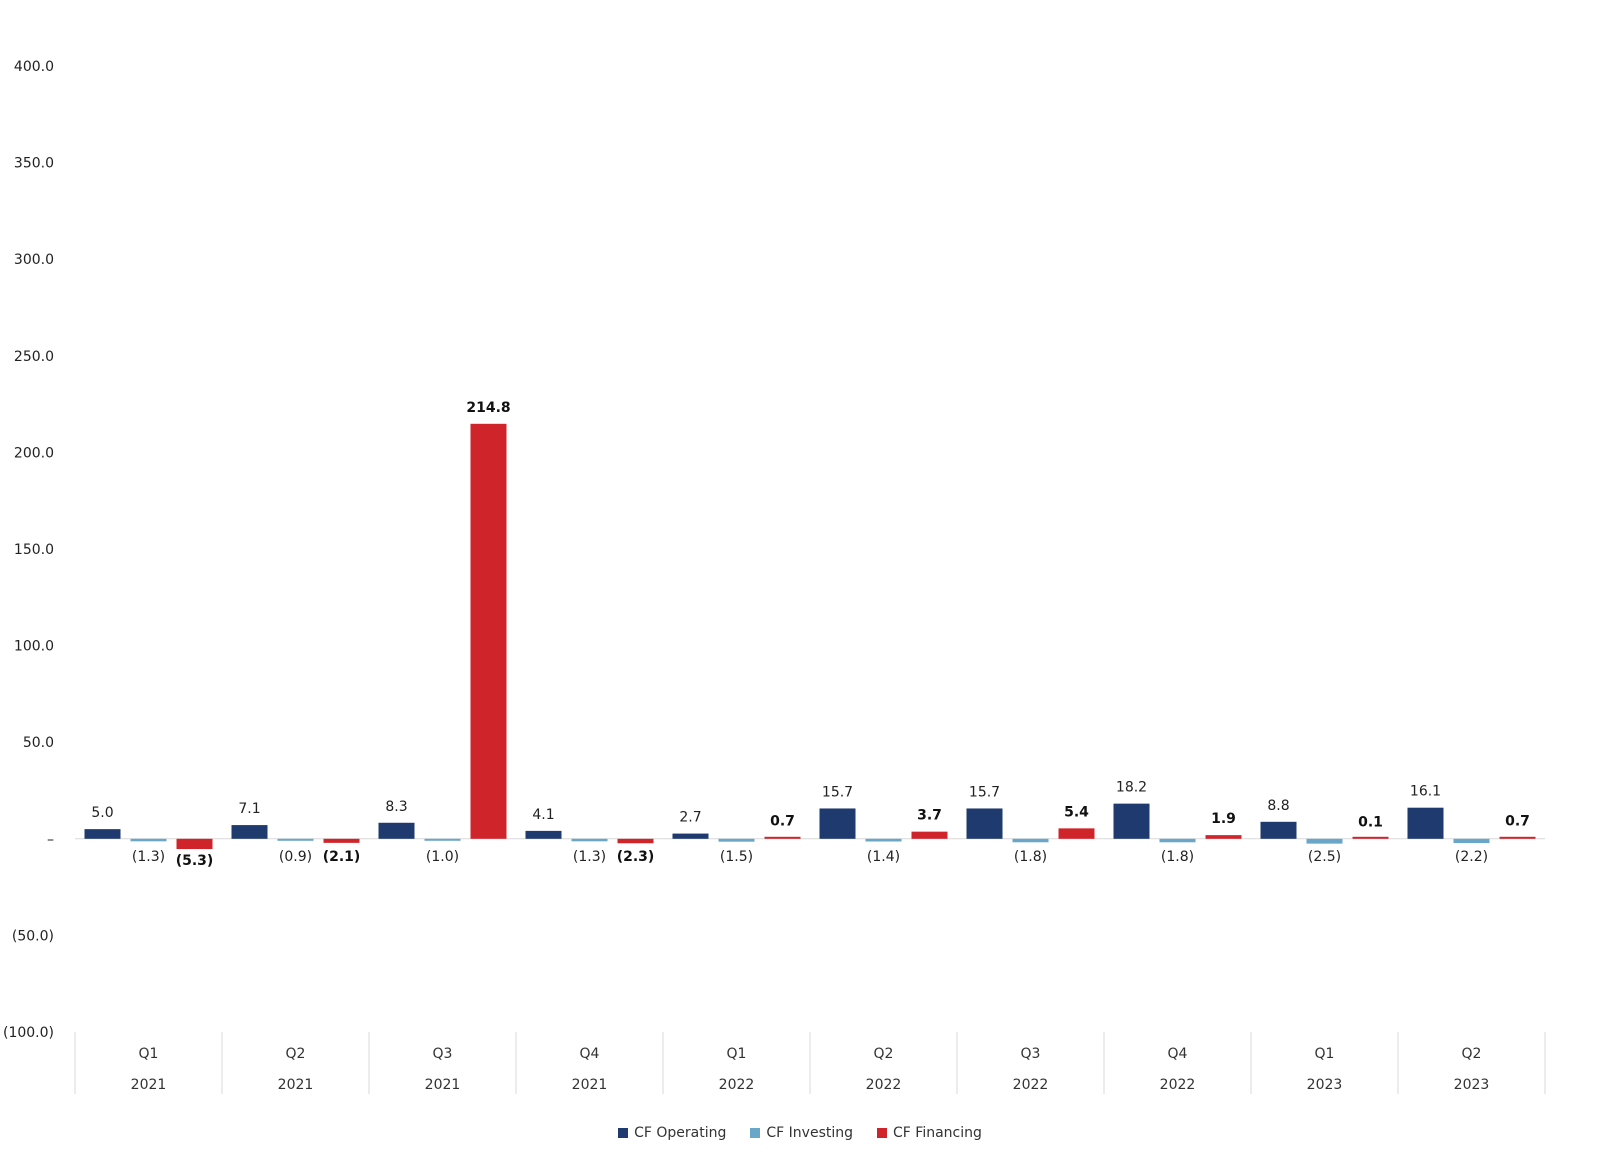 The width and height of the screenshot is (1600, 1164). I want to click on data-label: 4.1, so click(543, 815).